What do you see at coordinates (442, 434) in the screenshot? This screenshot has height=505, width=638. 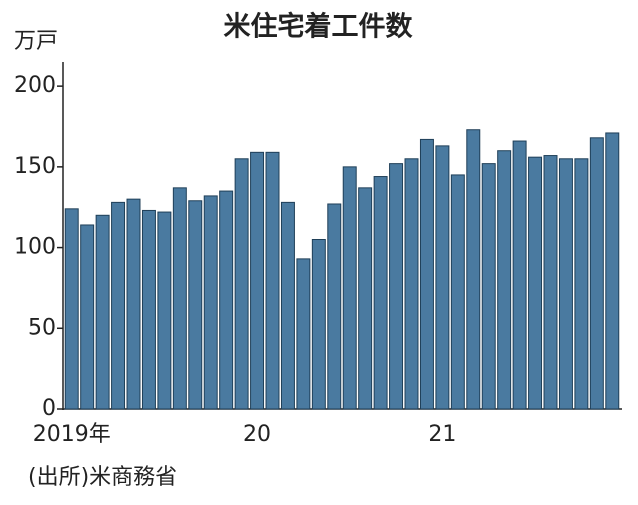 I see `x-tick-label: 21` at bounding box center [442, 434].